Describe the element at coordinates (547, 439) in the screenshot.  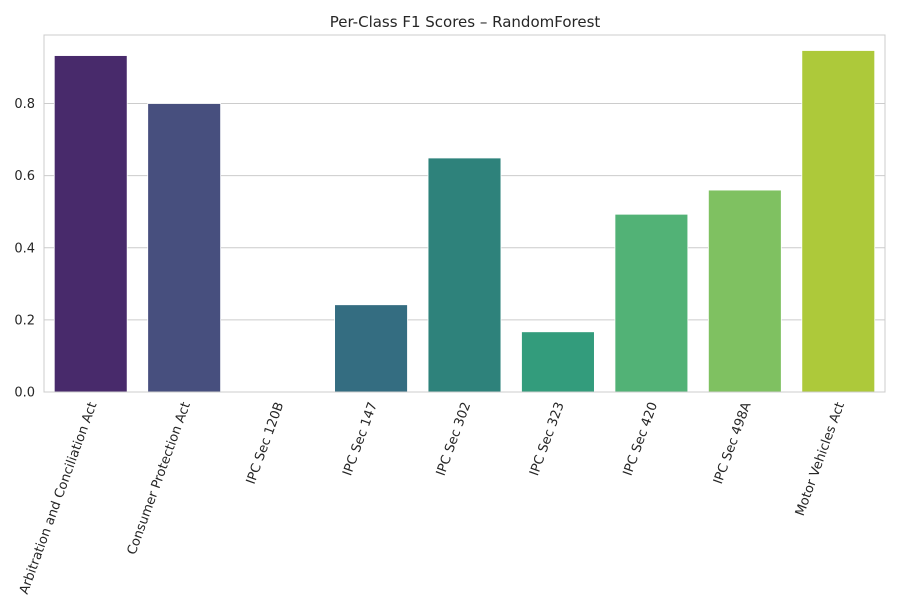
I see `x-tick-label: IPC Sec 323` at that location.